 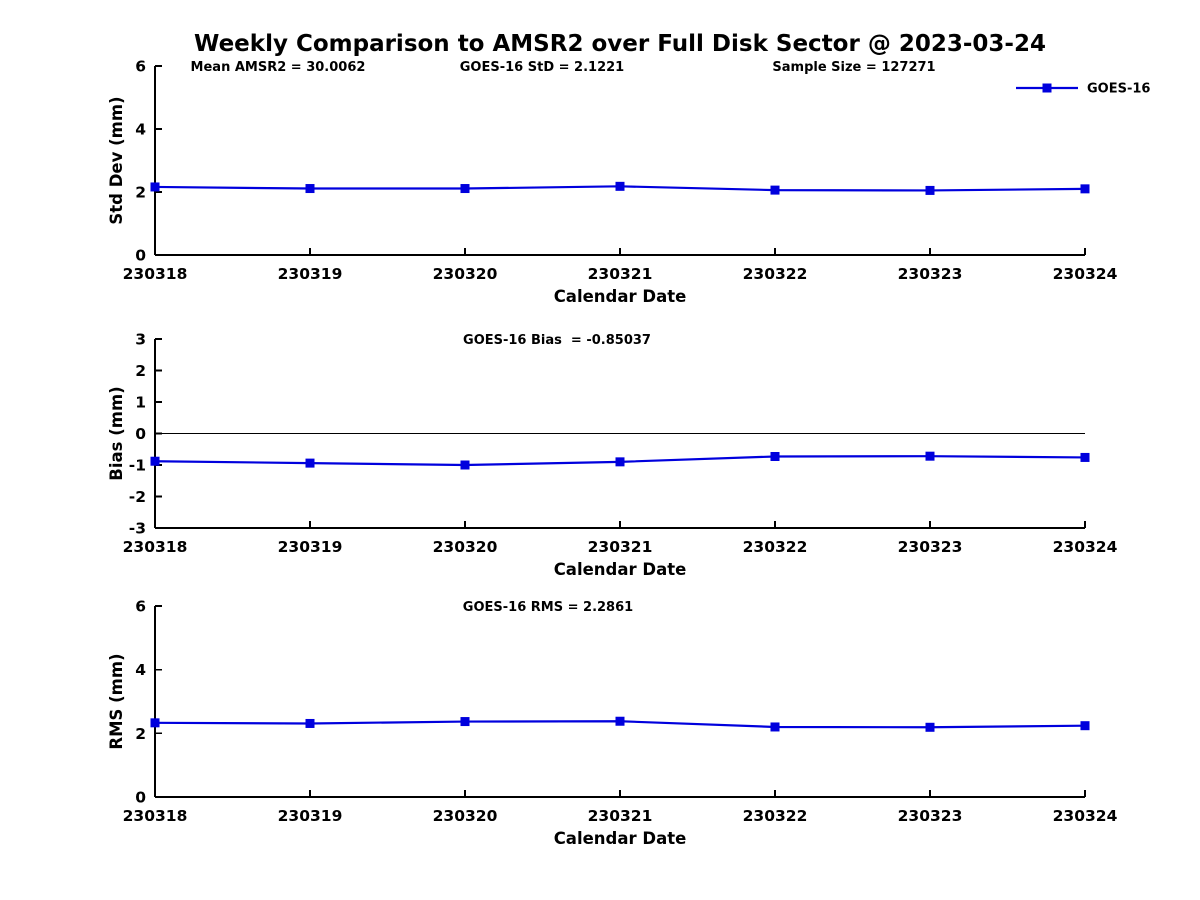 What do you see at coordinates (116, 433) in the screenshot?
I see `y-axis-title: Bias (mm)` at bounding box center [116, 433].